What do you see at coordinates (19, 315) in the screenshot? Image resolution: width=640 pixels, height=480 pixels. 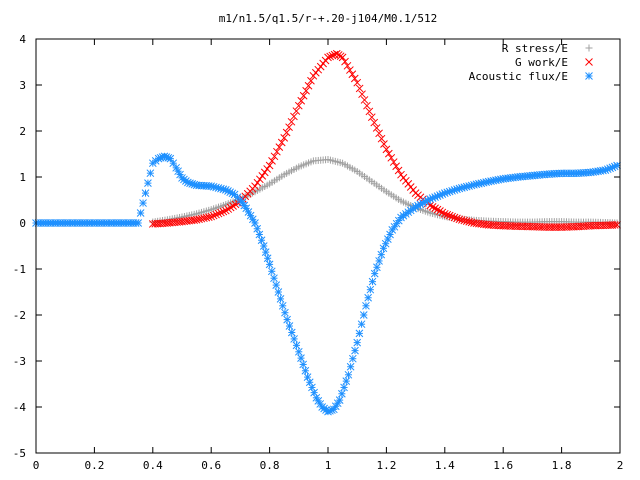 I see `y-tick-label: -2` at bounding box center [19, 315].